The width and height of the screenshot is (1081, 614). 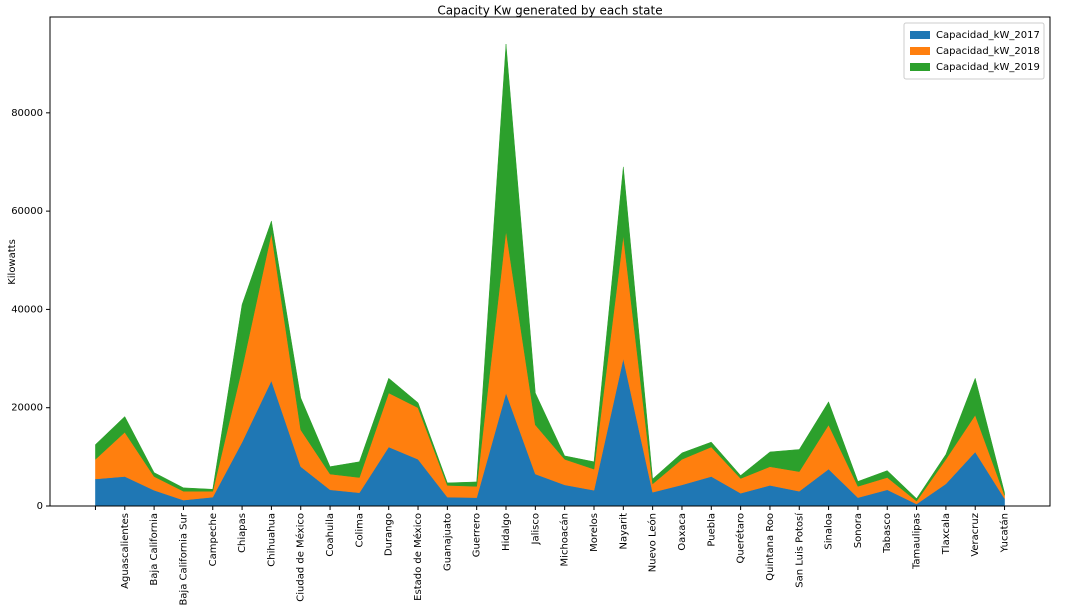 What do you see at coordinates (27, 211) in the screenshot?
I see `y-tick-label: 60000` at bounding box center [27, 211].